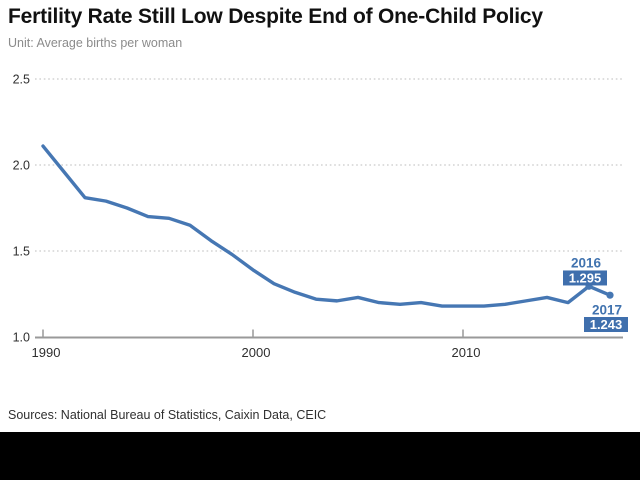  I want to click on x-tick-label: 2000, so click(256, 352).